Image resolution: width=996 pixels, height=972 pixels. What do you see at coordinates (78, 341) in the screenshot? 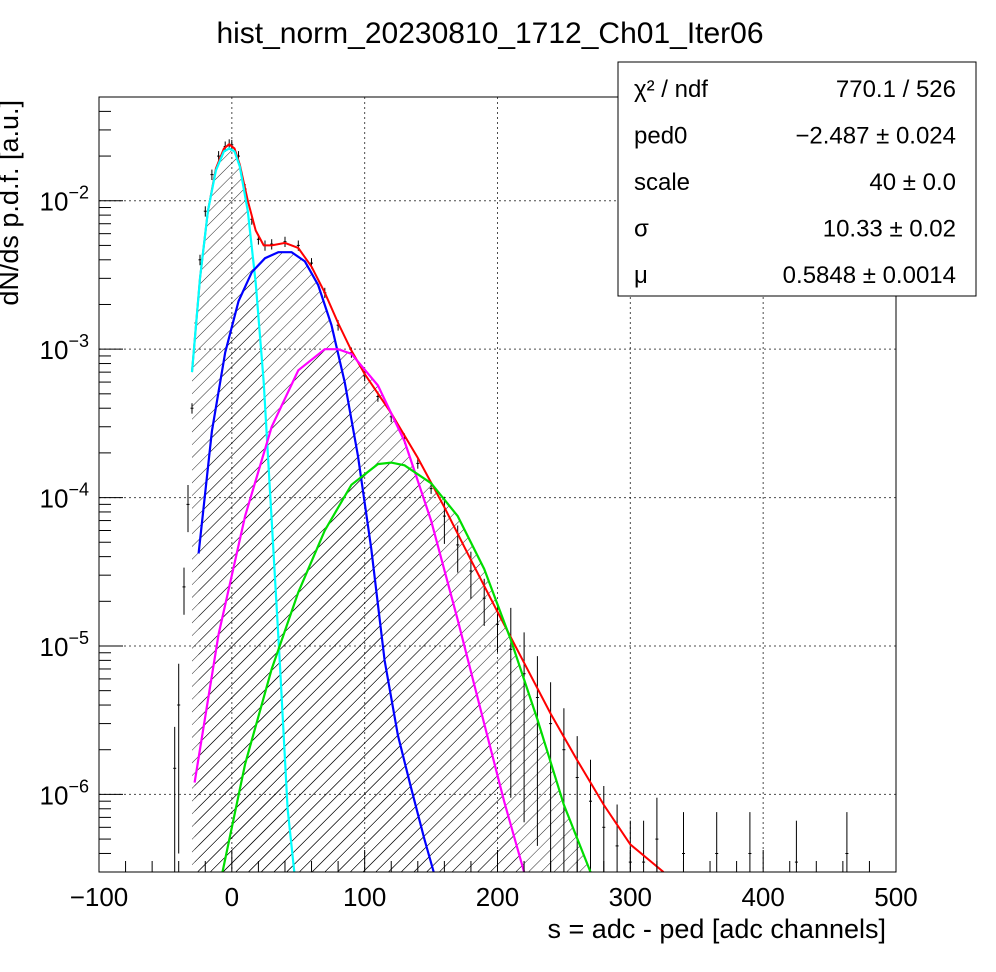
I see `y-tick-exponent: −3` at bounding box center [78, 341].